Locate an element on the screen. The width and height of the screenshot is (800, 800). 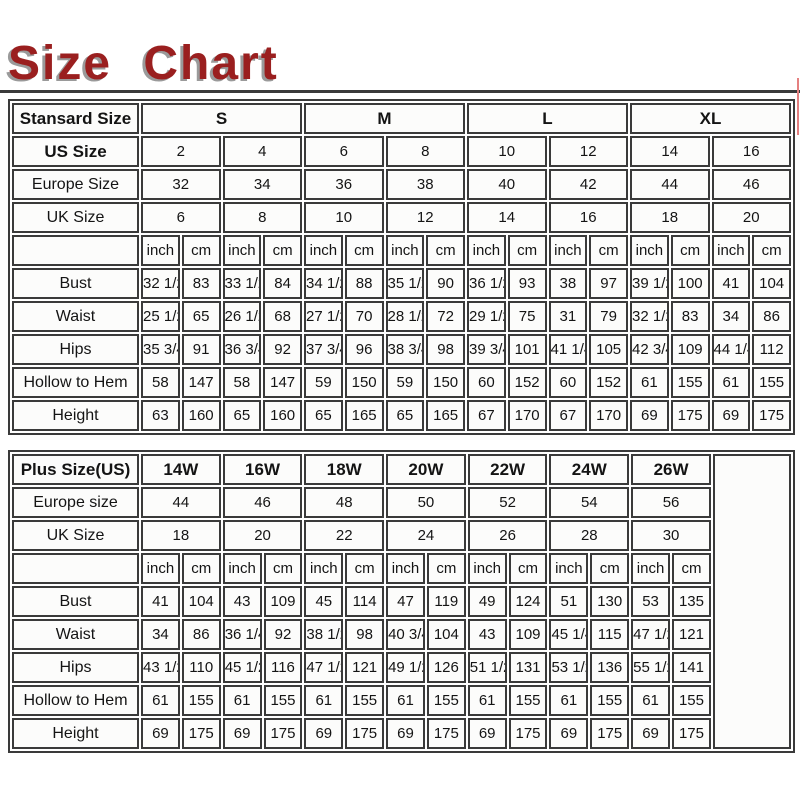
size-value-cell: 36 is located at coordinates (344, 184).